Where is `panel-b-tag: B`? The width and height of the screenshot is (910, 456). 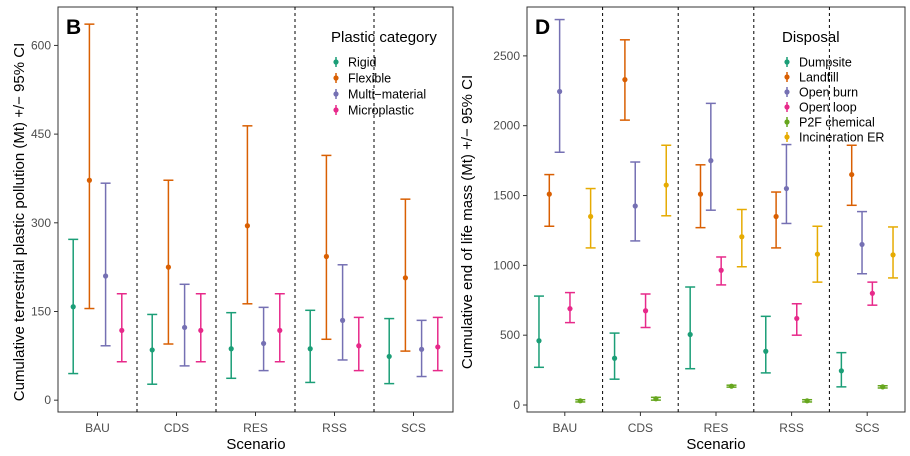 panel-b-tag: B is located at coordinates (73, 27).